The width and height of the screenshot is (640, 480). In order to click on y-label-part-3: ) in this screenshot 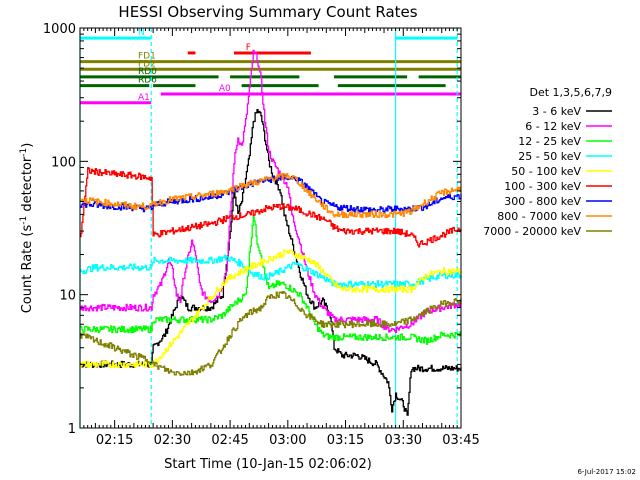, I will do `click(27, 145)`.